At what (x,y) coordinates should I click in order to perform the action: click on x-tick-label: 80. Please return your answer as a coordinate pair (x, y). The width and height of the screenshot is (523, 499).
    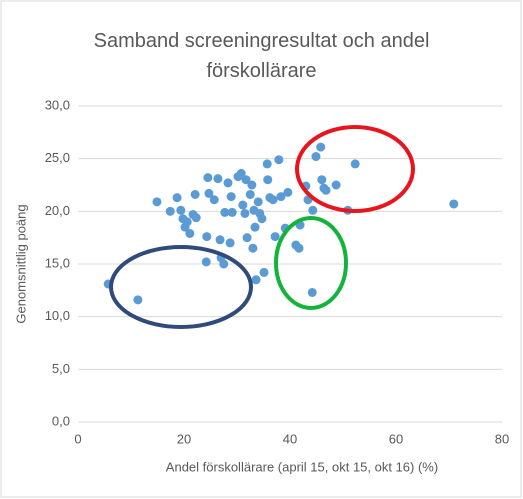
    Looking at the image, I should click on (502, 438).